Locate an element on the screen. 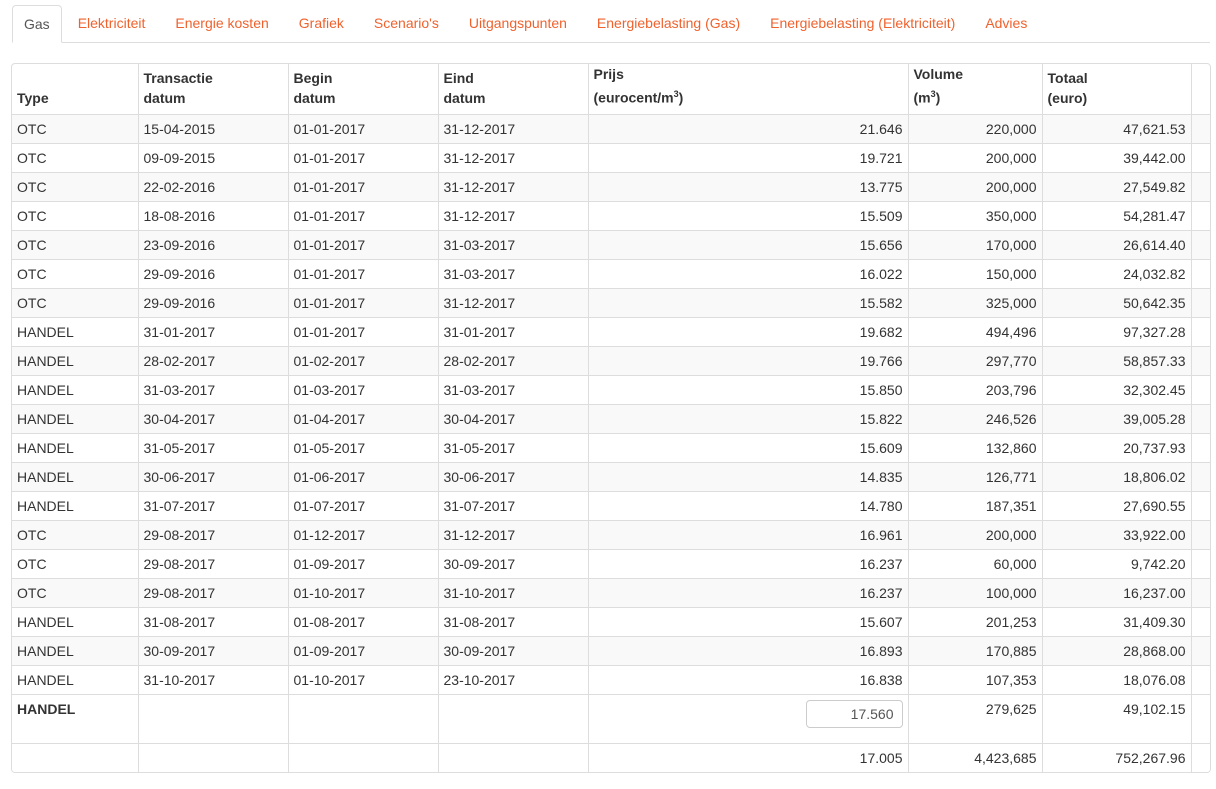 This screenshot has height=789, width=1216. tab-advies: Advies is located at coordinates (1006, 23).